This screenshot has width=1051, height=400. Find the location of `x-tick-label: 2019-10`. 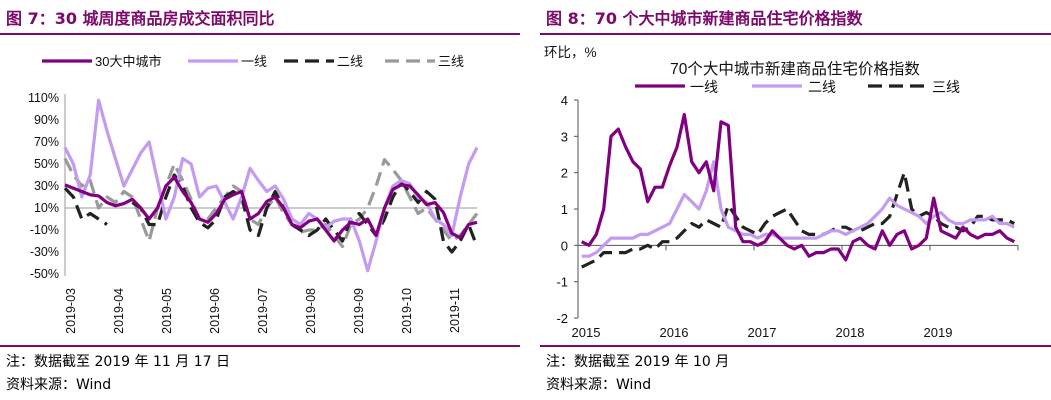

x-tick-label: 2019-10 is located at coordinates (407, 311).